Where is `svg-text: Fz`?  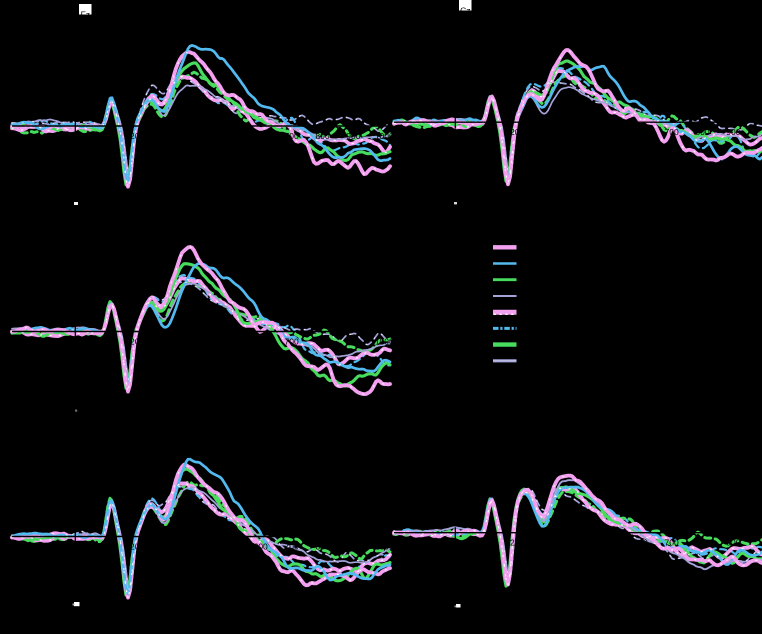 svg-text: Fz is located at coordinates (85, 15).